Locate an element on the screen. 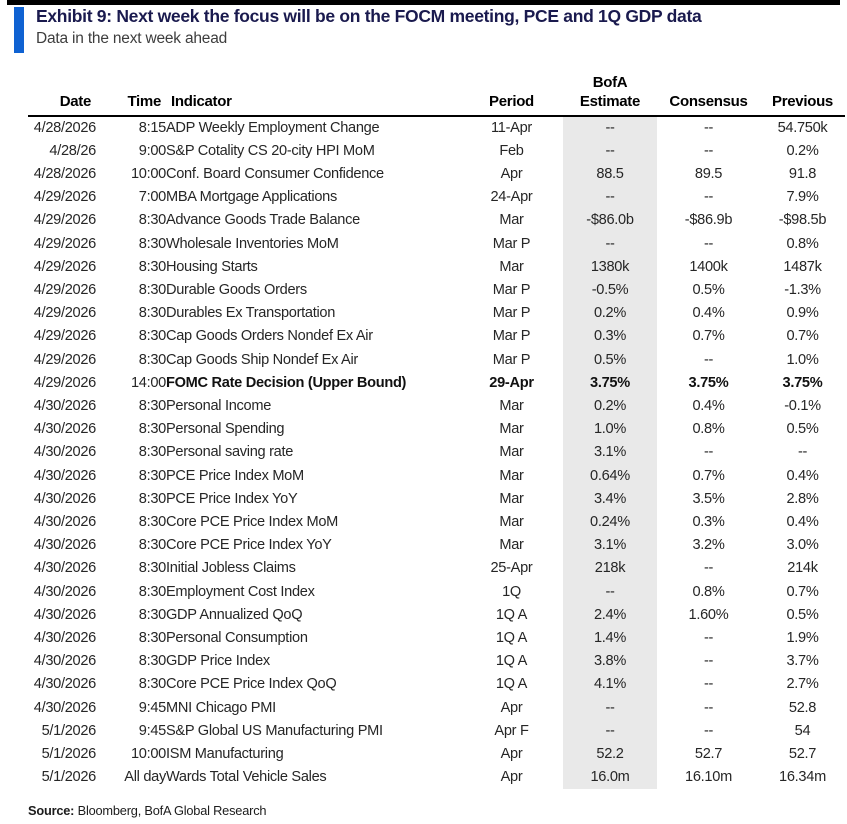 The image size is (847, 824). column-header-bofa-estimate: BofA Estimate is located at coordinates (610, 95).